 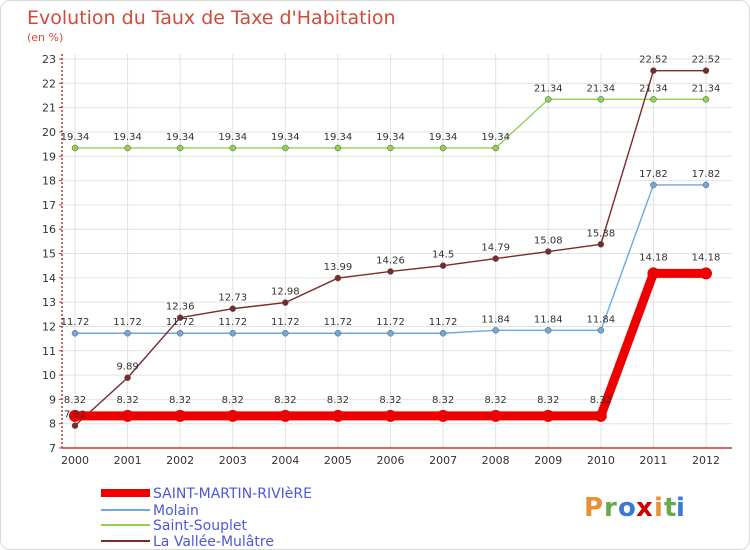 I want to click on data-label: 15.38, so click(x=601, y=233).